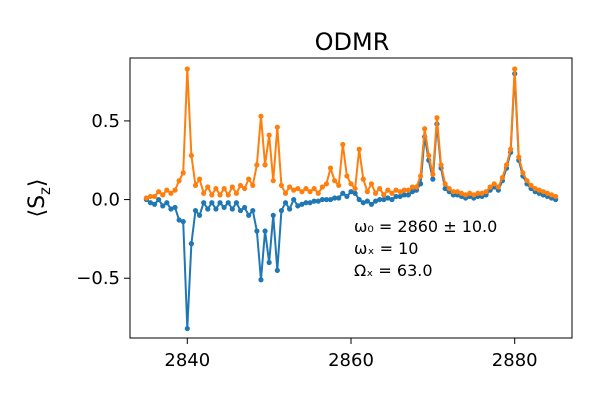 The width and height of the screenshot is (600, 405). Describe the element at coordinates (98, 278) in the screenshot. I see `y-tick-label: −0.5` at that location.